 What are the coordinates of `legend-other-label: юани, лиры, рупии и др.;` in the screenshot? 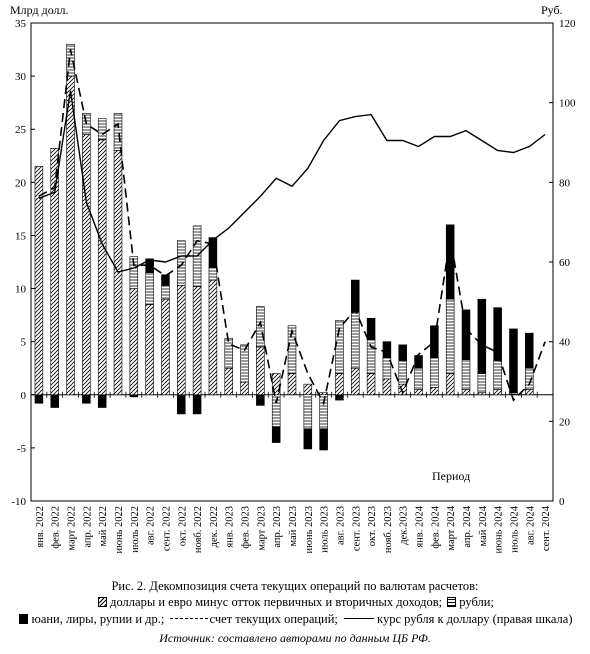 It's located at (98, 619).